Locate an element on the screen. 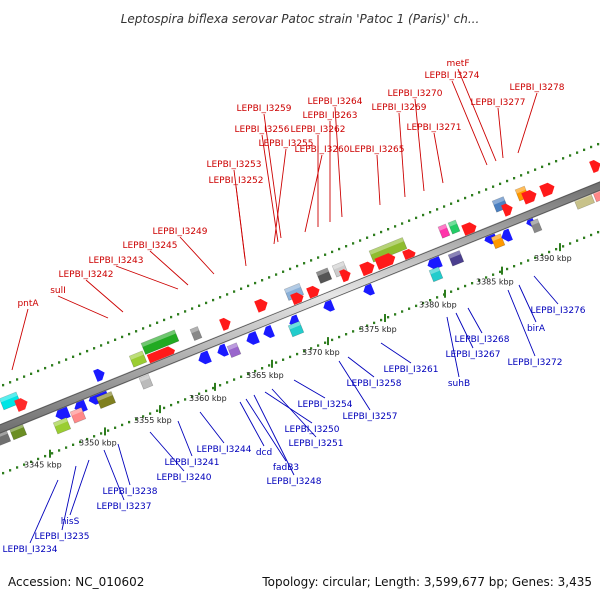 Image resolution: width=600 pixels, height=600 pixels. gene-label-lepbi-i3257: LEPBI_I3257 is located at coordinates (369, 417).